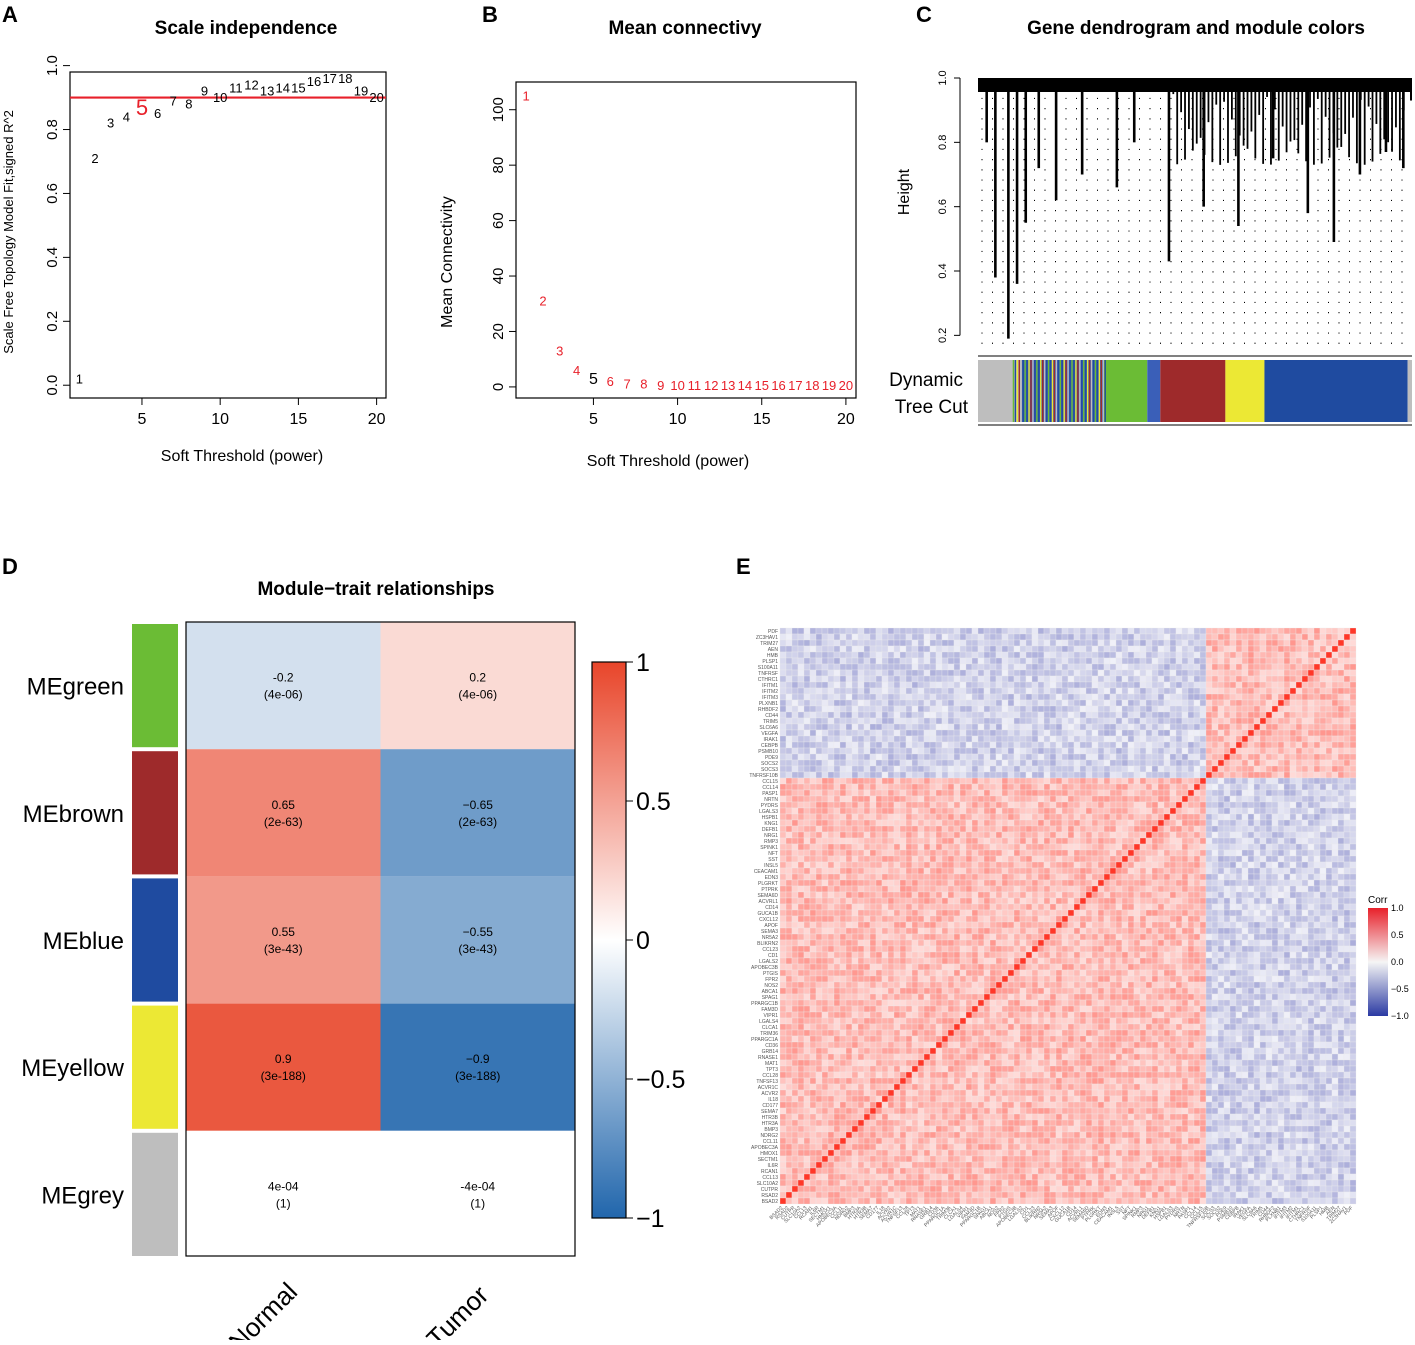 The width and height of the screenshot is (1415, 1345). Describe the element at coordinates (126, 116) in the screenshot. I see `point-label: 4` at that location.